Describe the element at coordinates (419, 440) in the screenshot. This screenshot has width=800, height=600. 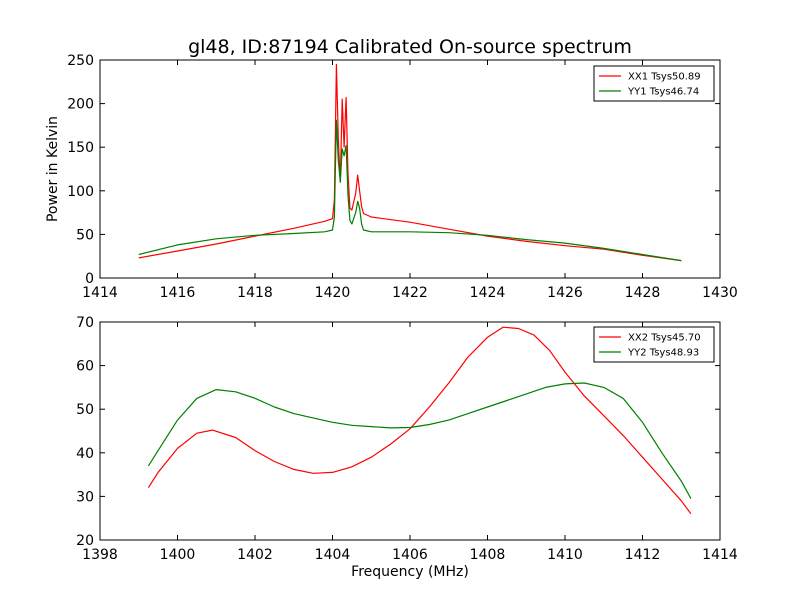
I see `series-line-yy` at that location.